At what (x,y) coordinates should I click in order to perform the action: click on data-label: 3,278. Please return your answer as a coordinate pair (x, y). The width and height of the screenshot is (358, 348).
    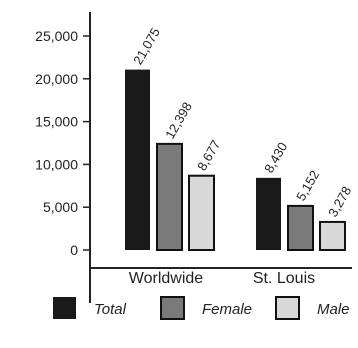
    Looking at the image, I should click on (339, 202).